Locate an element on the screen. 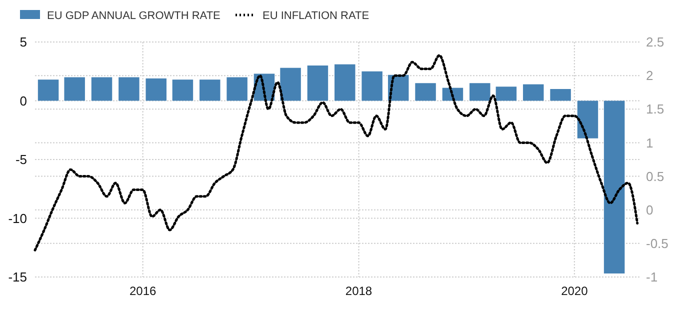 Image resolution: width=673 pixels, height=326 pixels. y2-tick-label: 0.5 is located at coordinates (655, 176).